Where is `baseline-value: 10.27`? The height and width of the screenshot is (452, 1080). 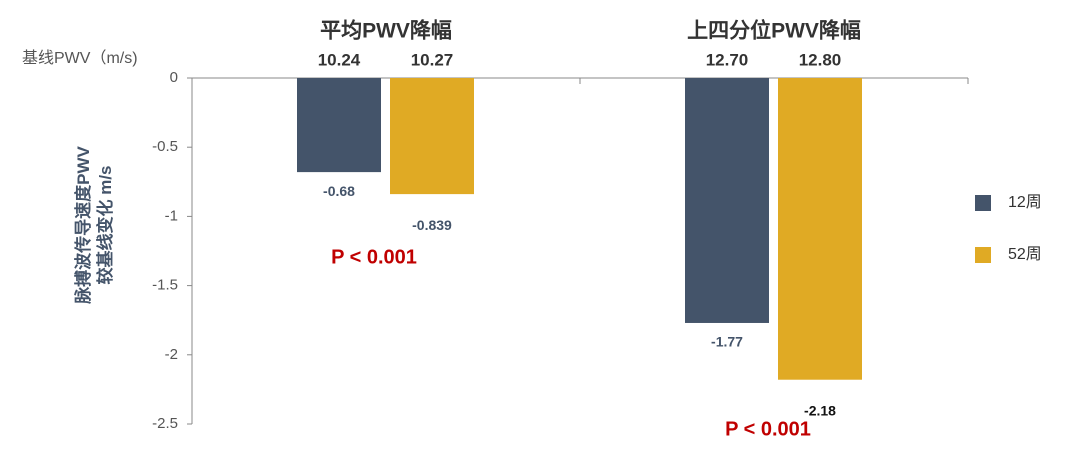 baseline-value: 10.27 is located at coordinates (432, 59).